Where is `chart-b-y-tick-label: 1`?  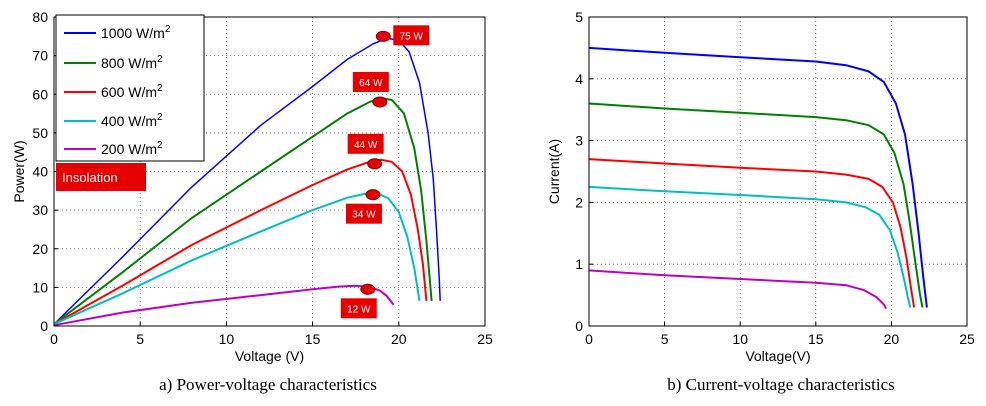 chart-b-y-tick-label: 1 is located at coordinates (579, 264).